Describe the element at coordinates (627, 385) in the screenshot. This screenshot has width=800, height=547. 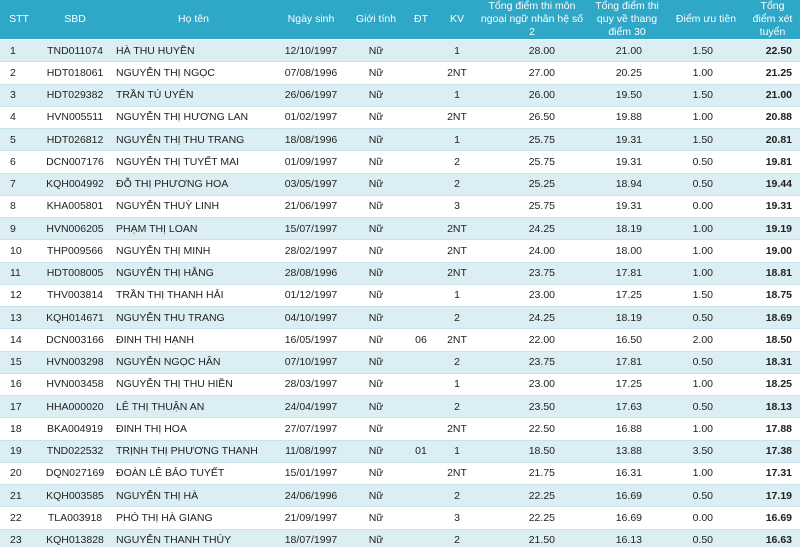
I see `score-30-cell: 17.25` at that location.